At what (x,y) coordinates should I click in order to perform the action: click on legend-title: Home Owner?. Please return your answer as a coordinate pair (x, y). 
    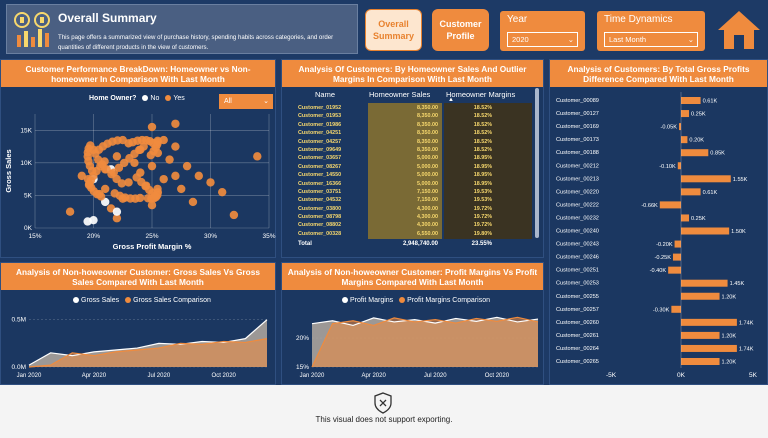
    Looking at the image, I should click on (113, 98).